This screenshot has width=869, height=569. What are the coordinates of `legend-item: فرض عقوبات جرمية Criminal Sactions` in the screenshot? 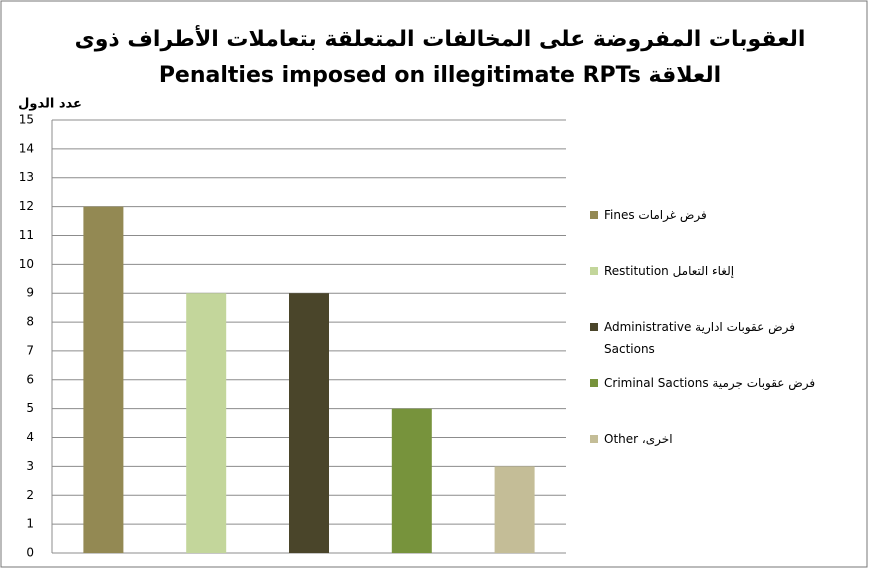 It's located at (717, 383).